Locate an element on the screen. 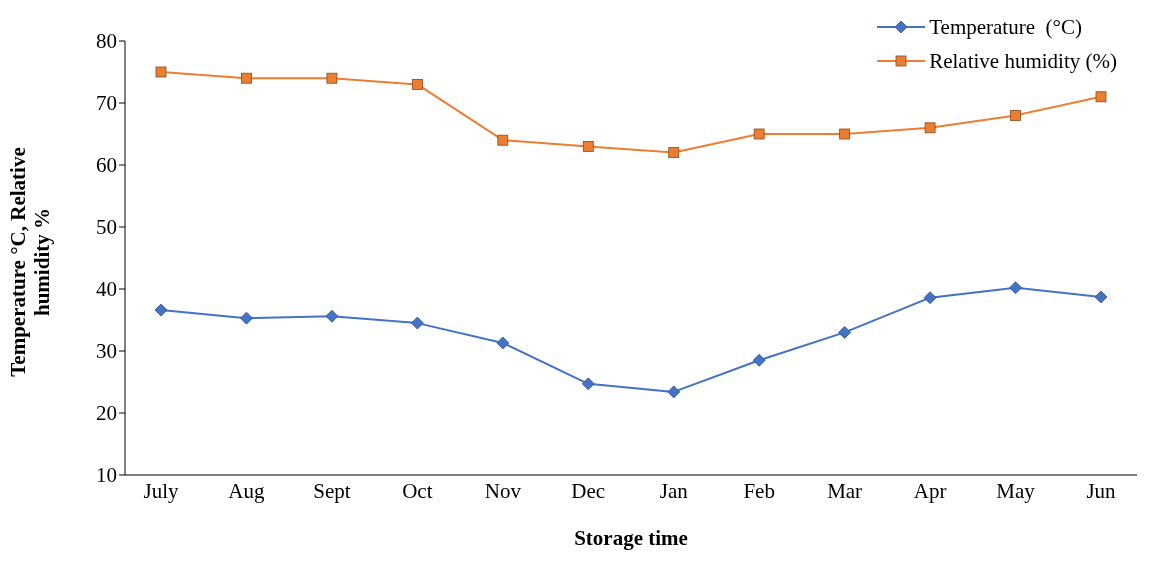 Image resolution: width=1155 pixels, height=563 pixels. x-tick-label: Jun is located at coordinates (1101, 490).